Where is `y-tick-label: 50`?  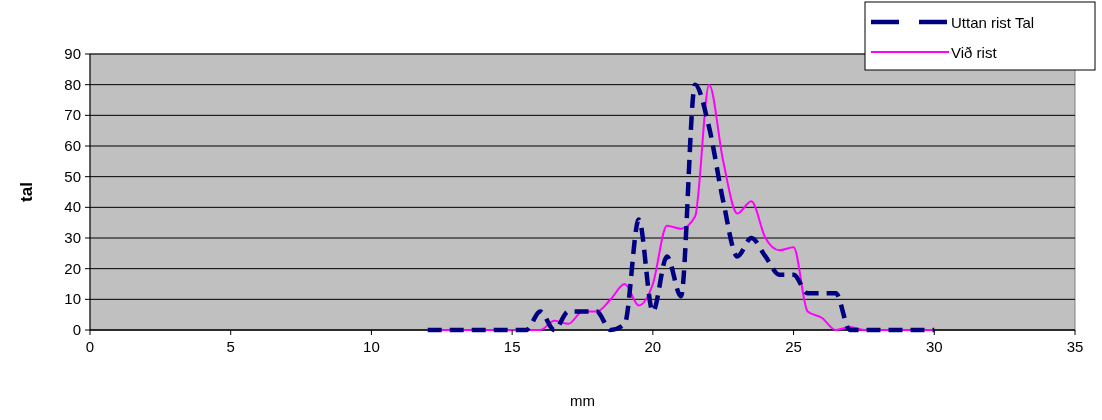 y-tick-label: 50 is located at coordinates (72, 176).